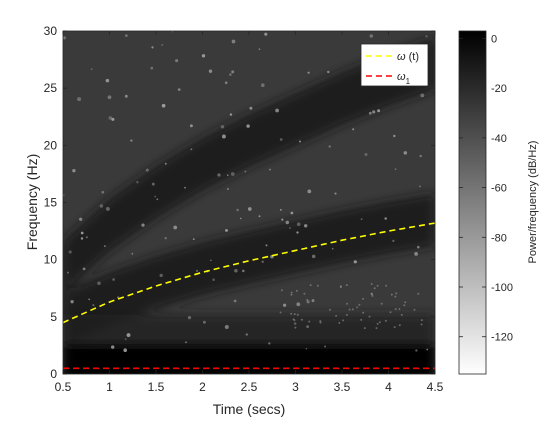 The width and height of the screenshot is (560, 425). I want to click on x-tick-label: 4.5, so click(435, 387).